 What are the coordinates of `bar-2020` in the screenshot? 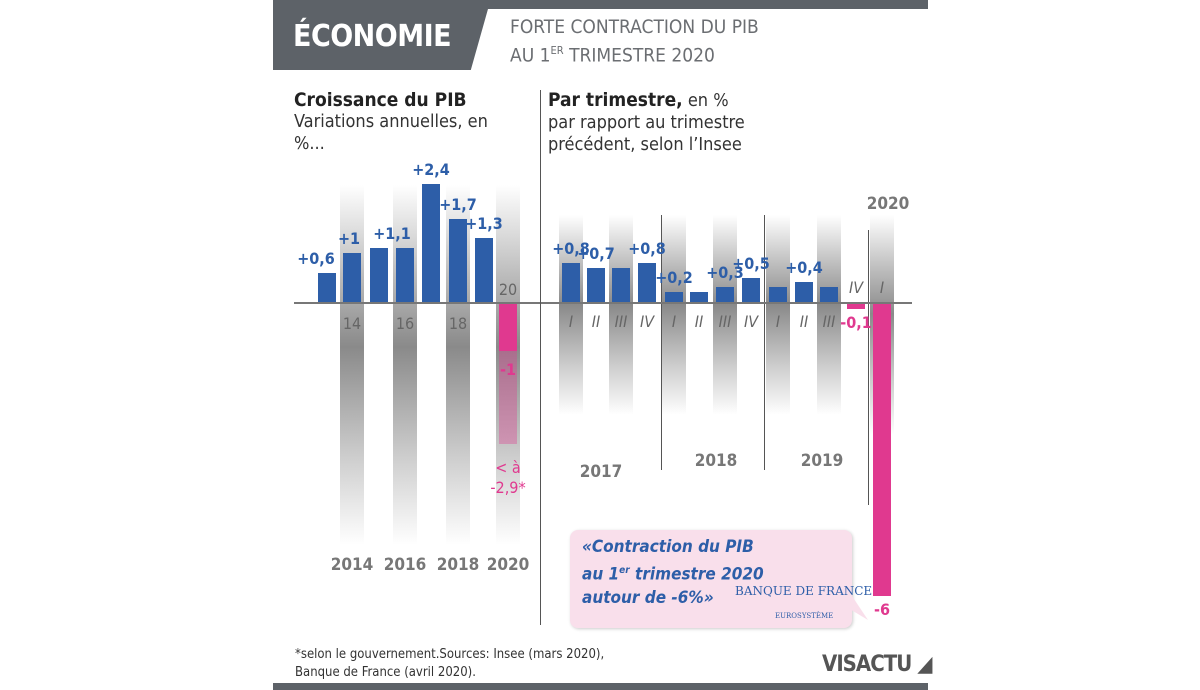 It's located at (508, 326).